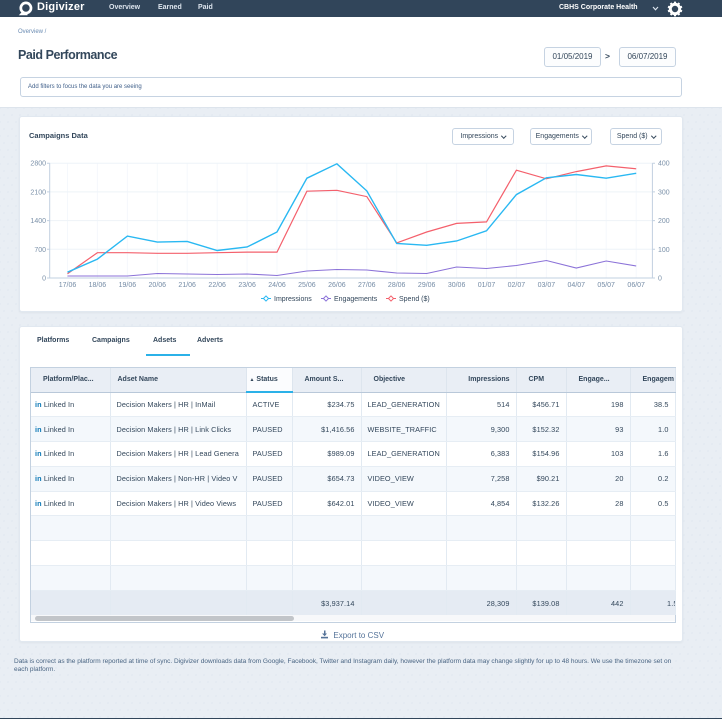  What do you see at coordinates (247, 285) in the screenshot?
I see `svg-text: 23/06` at bounding box center [247, 285].